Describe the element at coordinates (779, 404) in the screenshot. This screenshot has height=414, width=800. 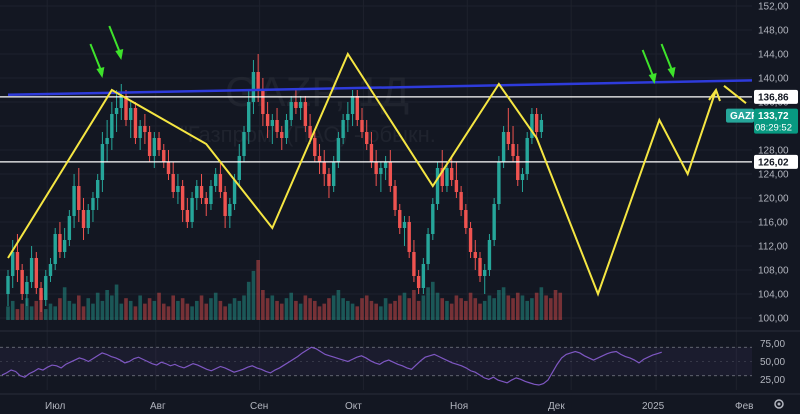
I see `gear-icon` at that location.